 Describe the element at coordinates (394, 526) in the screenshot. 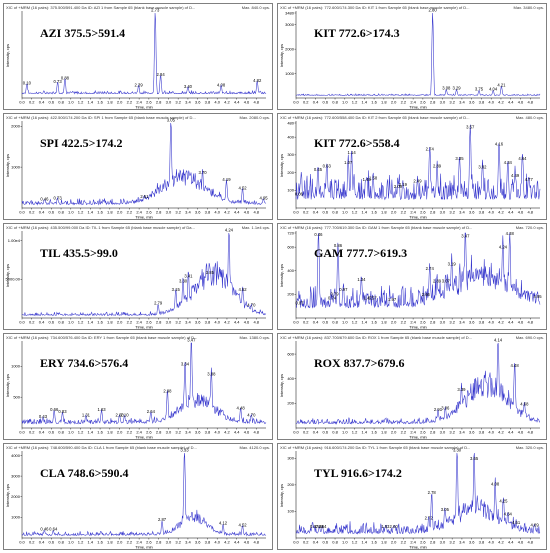

I see `peak-label: 2.00` at that location.